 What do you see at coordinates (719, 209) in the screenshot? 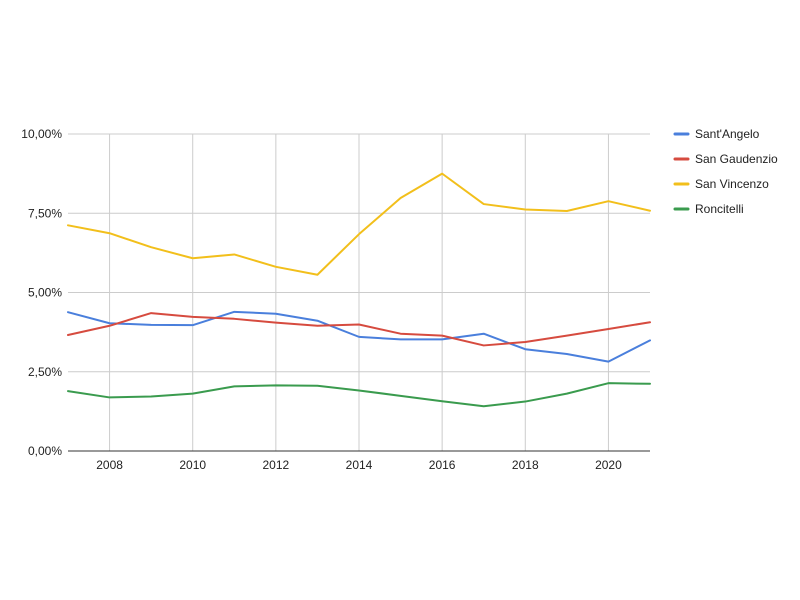
I see `legend-label: Roncitelli` at bounding box center [719, 209].